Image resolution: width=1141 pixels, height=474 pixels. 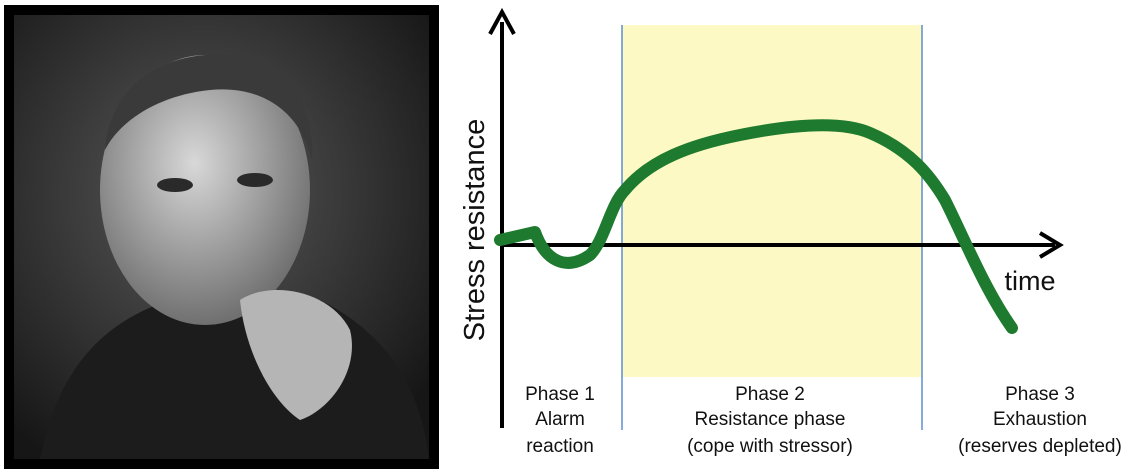 What do you see at coordinates (1040, 446) in the screenshot?
I see `phase-label: (reserves depleted)` at bounding box center [1040, 446].